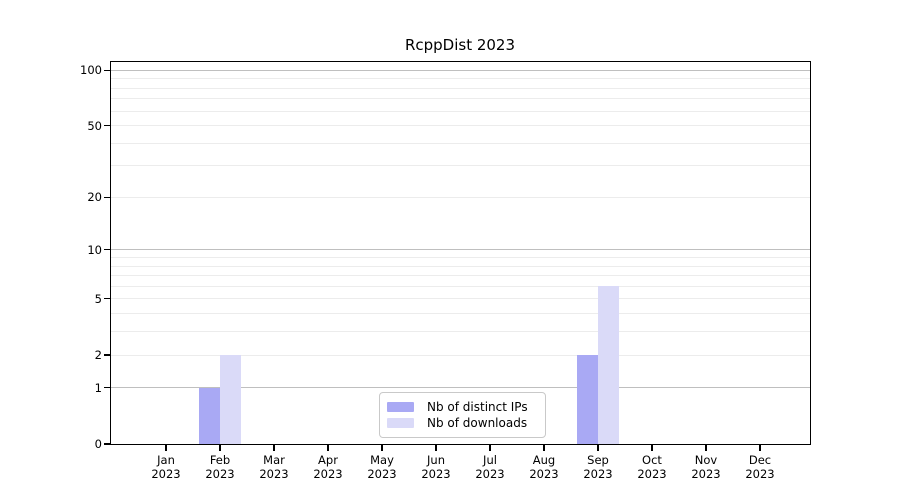 The width and height of the screenshot is (900, 500). Describe the element at coordinates (209, 415) in the screenshot. I see `bar-distinct-ips-feb` at that location.